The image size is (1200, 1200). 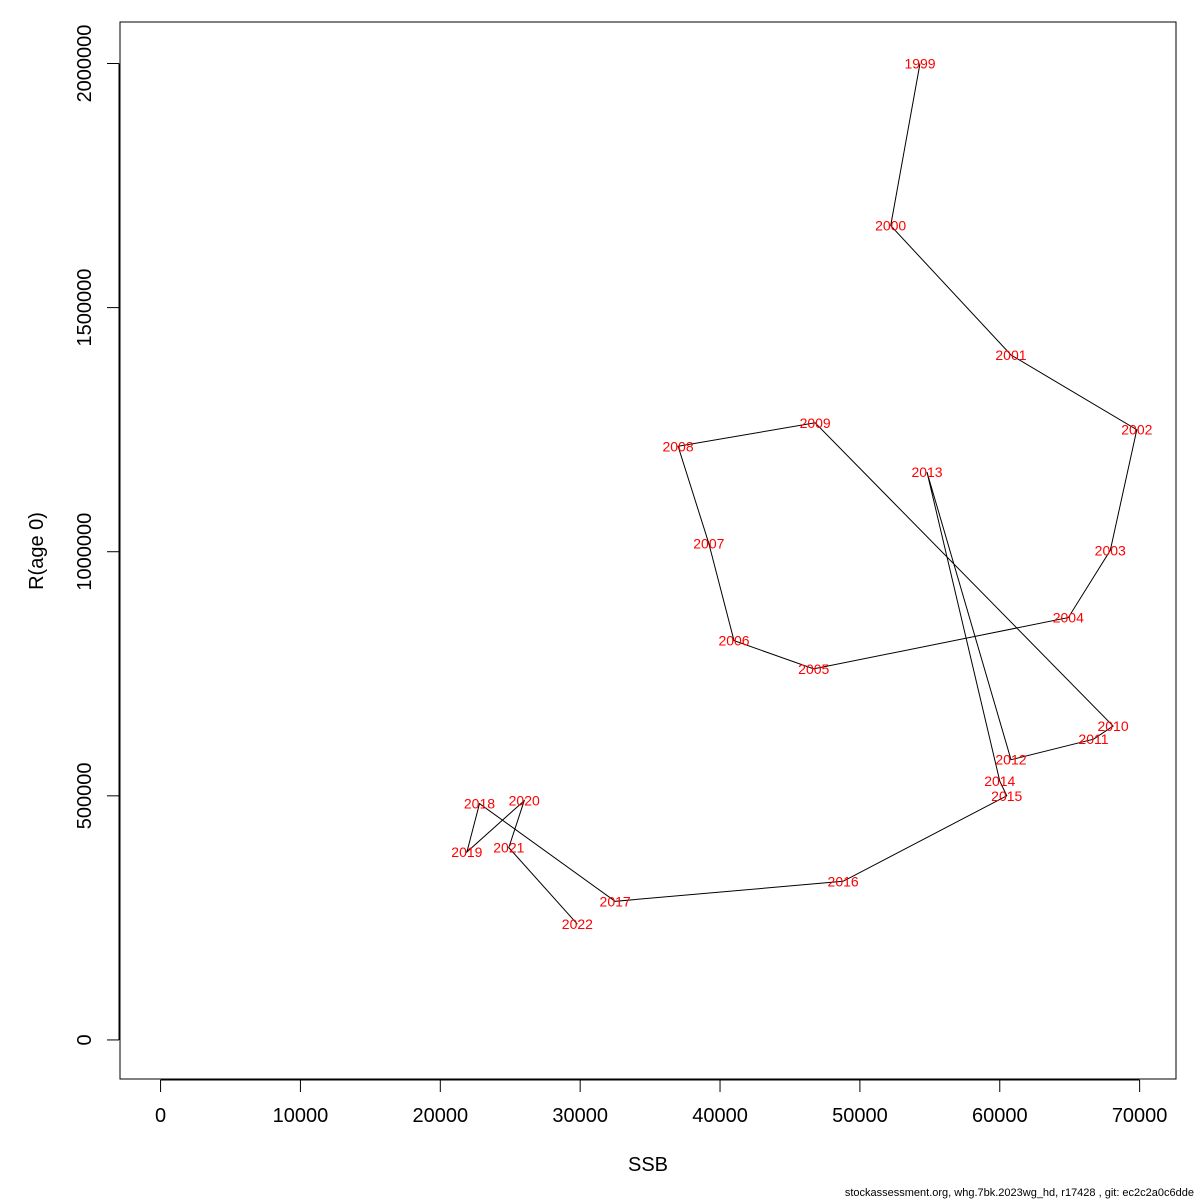 I want to click on year-label-2013: 2013, so click(x=926, y=472).